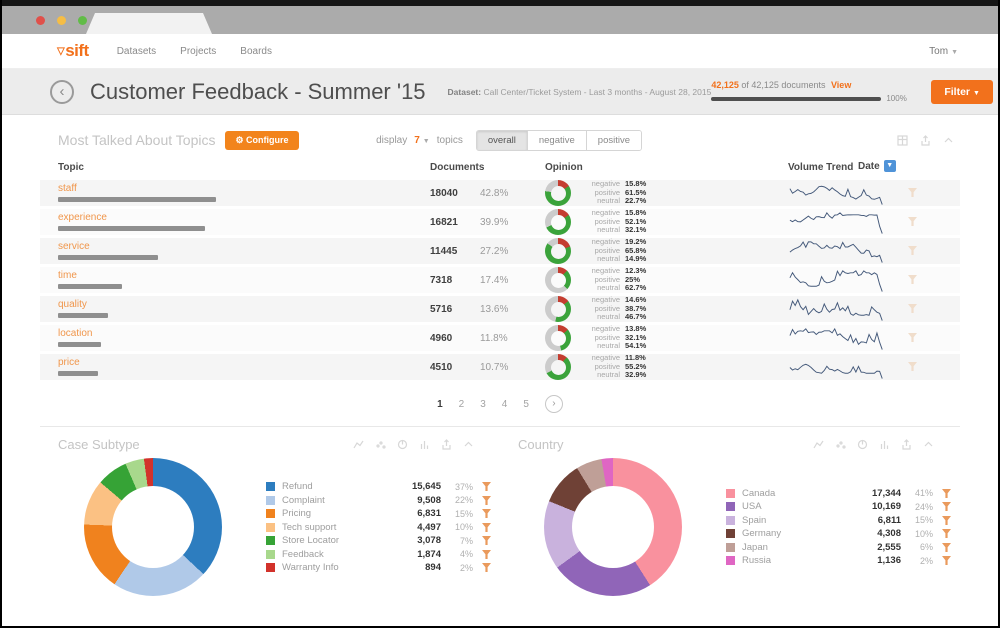 This screenshot has height=628, width=1000. Describe the element at coordinates (838, 507) in the screenshot. I see `legend-item: USA 10,169 24%` at that location.